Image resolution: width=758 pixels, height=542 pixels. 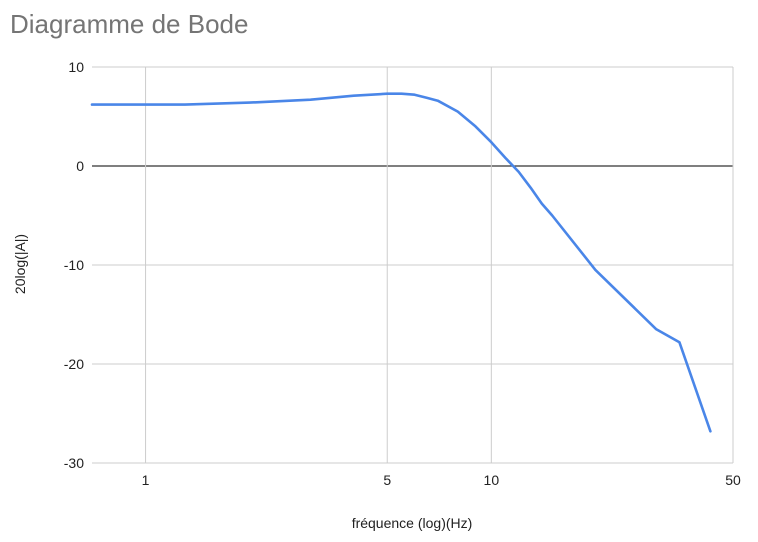 I want to click on x-tick-label: 1, so click(x=146, y=480).